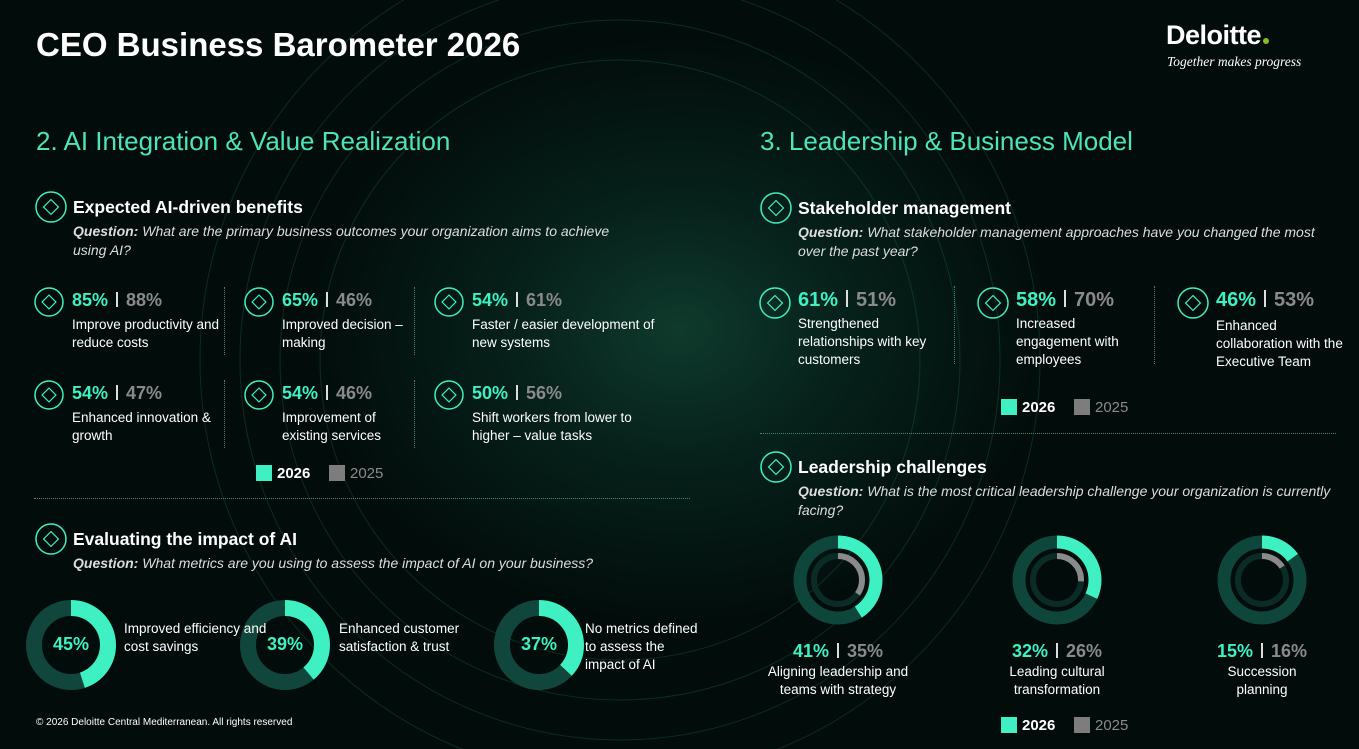 This screenshot has width=1359, height=749. What do you see at coordinates (278, 44) in the screenshot?
I see `page-title: CEO Business Barometer 2026` at bounding box center [278, 44].